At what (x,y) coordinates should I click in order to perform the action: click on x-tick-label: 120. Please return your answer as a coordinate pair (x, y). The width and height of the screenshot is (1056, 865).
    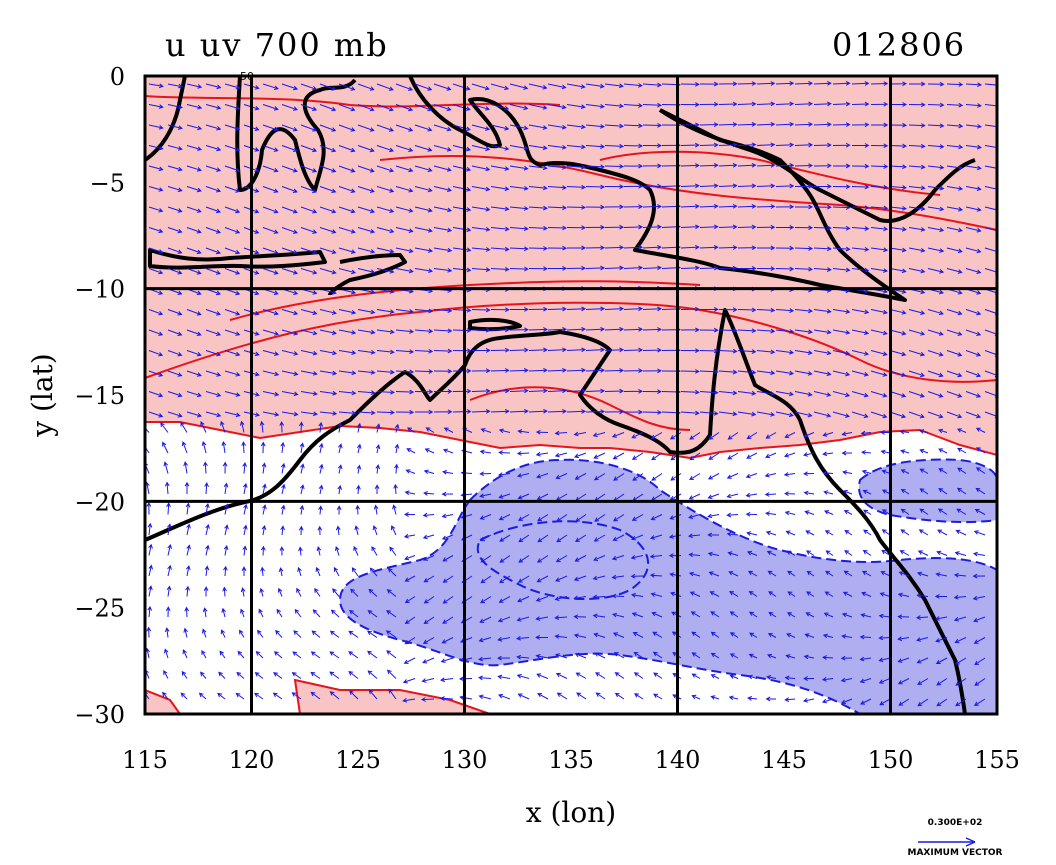
    Looking at the image, I should click on (252, 760).